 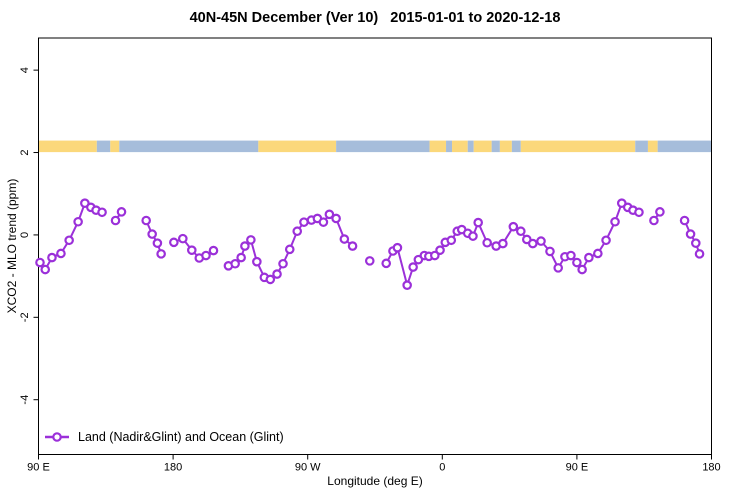 I want to click on x-tick-label: 0, so click(x=442, y=468).